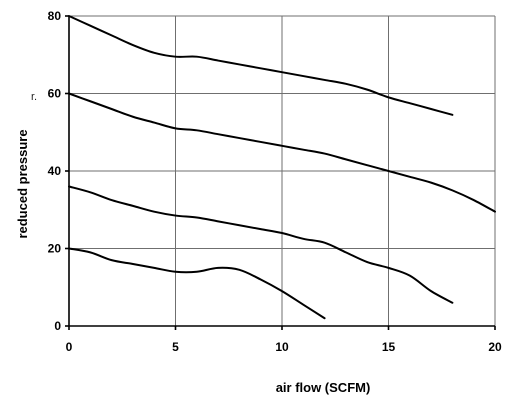 This screenshot has width=515, height=400. I want to click on y-tick-label: 80, so click(55, 16).